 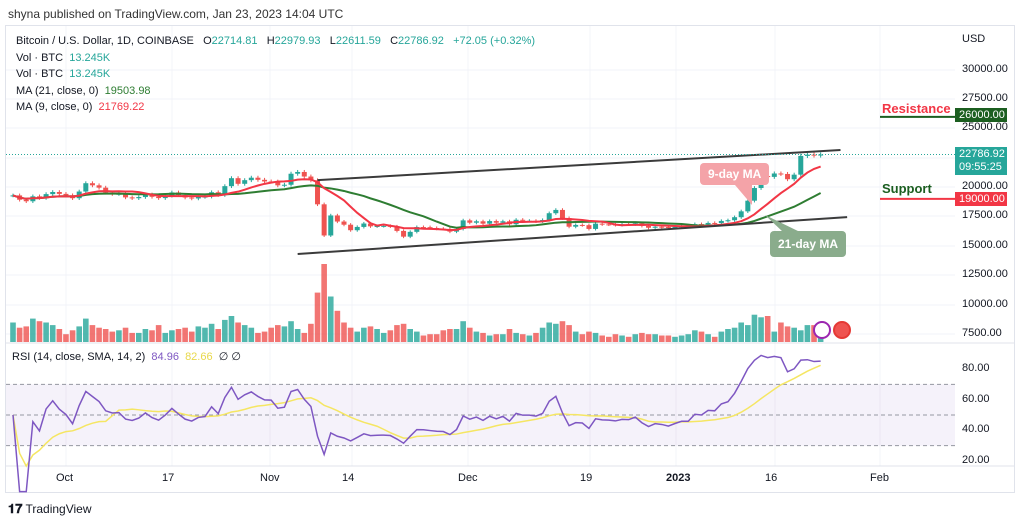 I want to click on ma21-label: MA (21, close, 0), so click(x=57, y=90).